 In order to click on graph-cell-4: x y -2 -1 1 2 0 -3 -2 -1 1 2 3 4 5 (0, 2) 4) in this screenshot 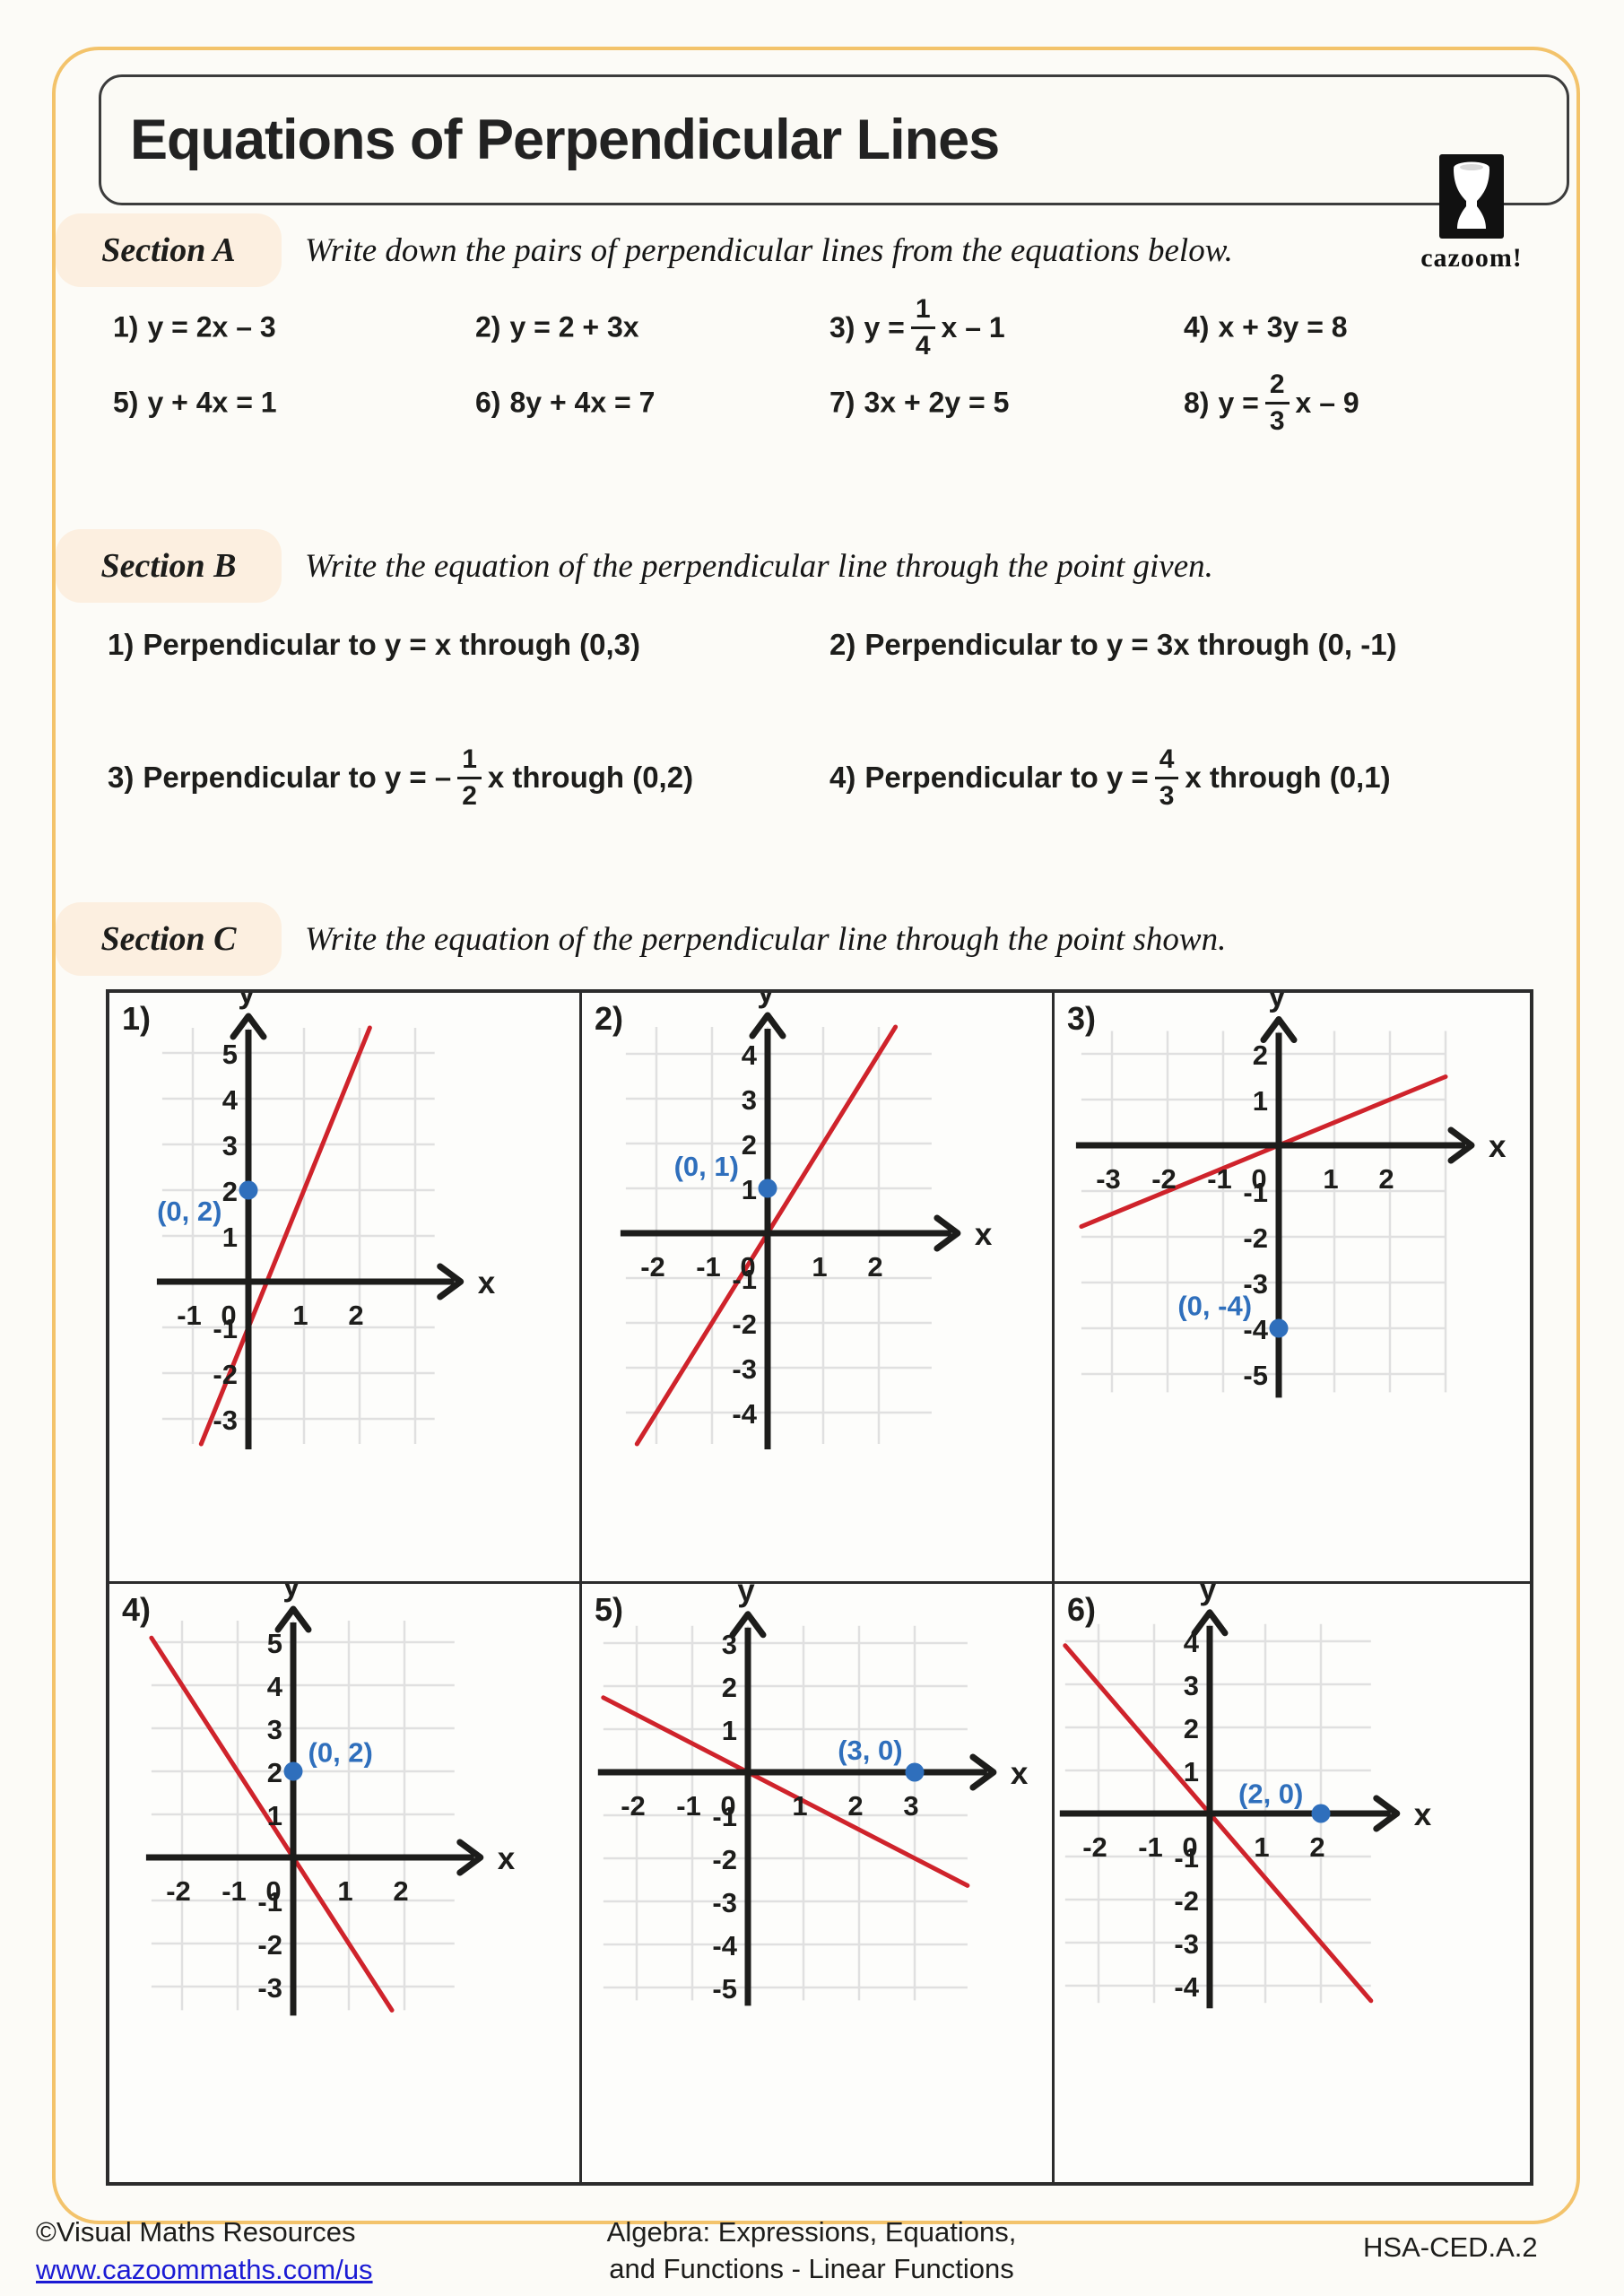, I will do `click(345, 1883)`.